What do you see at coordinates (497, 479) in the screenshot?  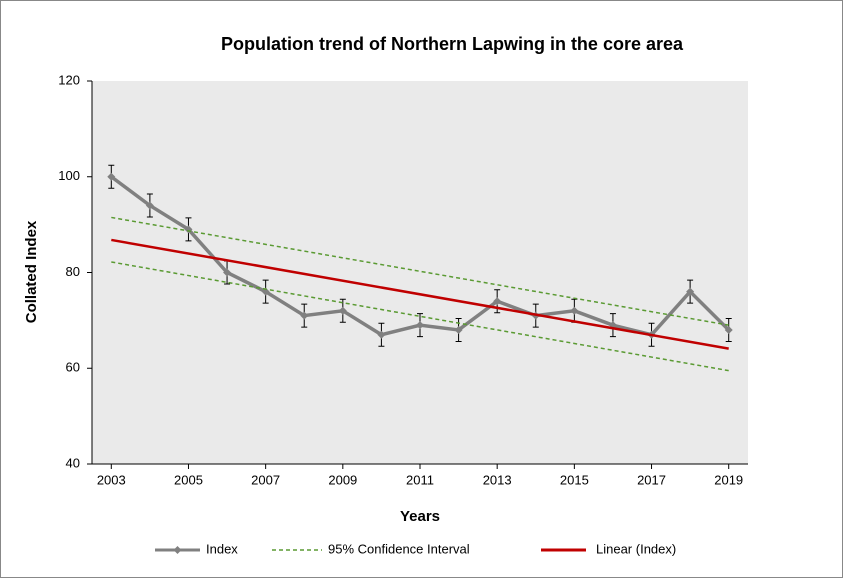 I see `x-tick-label: 2013` at bounding box center [497, 479].